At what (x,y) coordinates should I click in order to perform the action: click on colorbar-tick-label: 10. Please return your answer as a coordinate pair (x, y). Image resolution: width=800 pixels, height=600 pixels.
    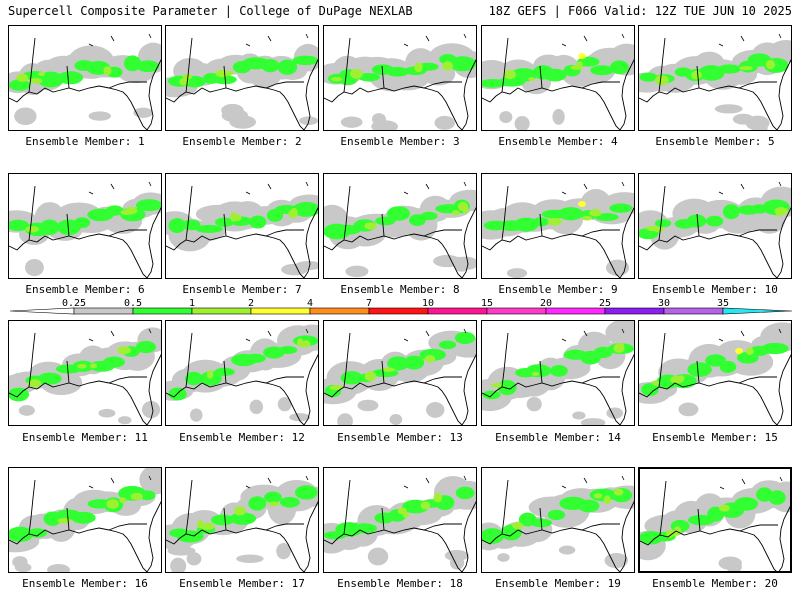
    Looking at the image, I should click on (428, 303).